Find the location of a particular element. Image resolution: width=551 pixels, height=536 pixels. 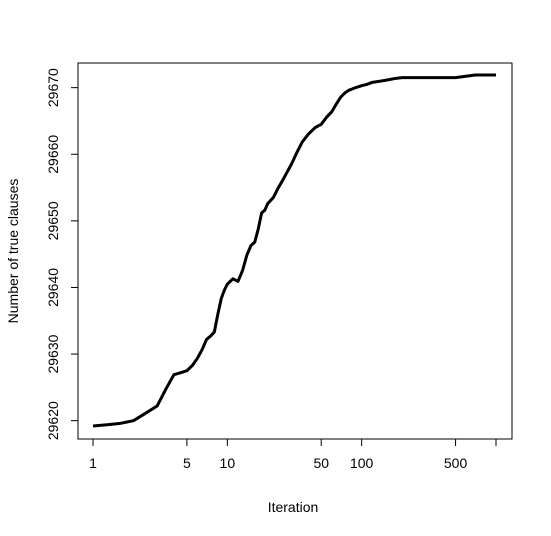

x-tick-label: 10 is located at coordinates (228, 463).